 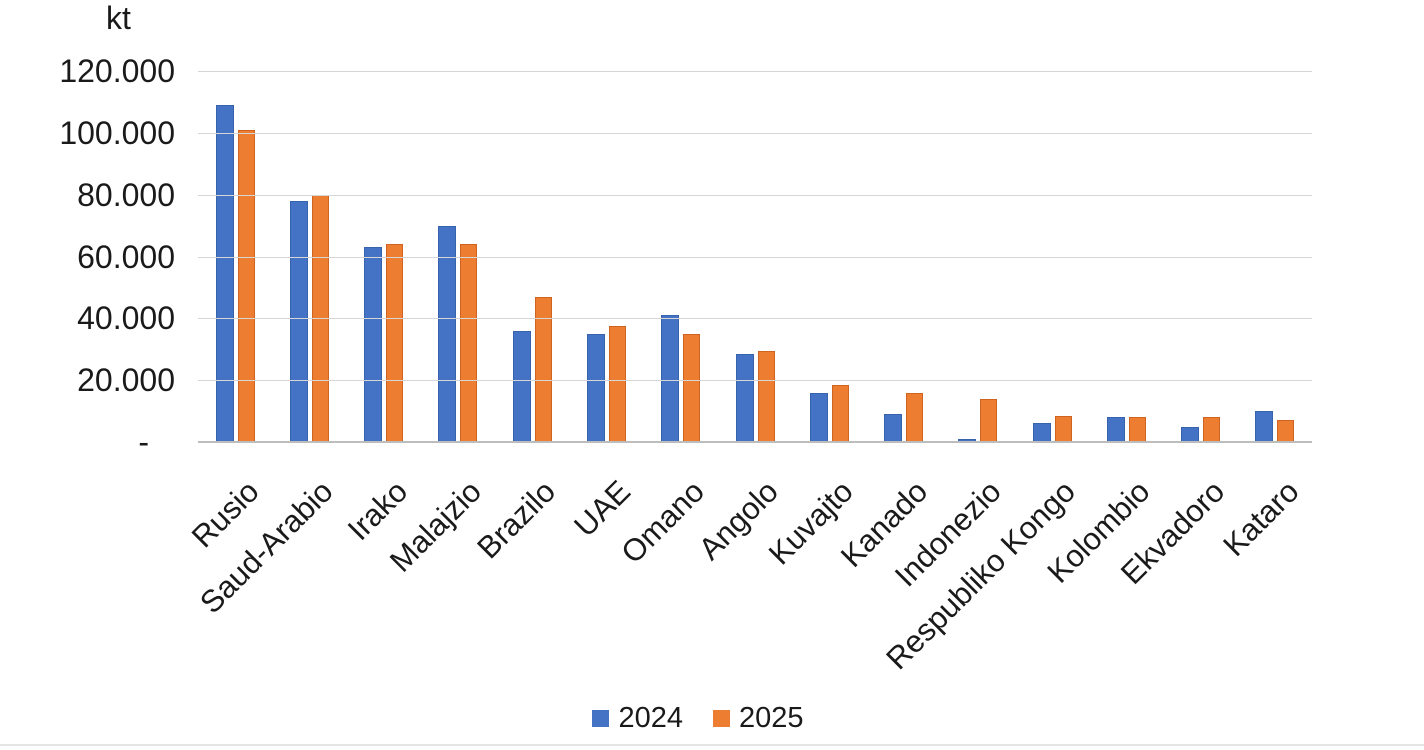 I want to click on bar-2024-rusio, so click(x=224, y=273).